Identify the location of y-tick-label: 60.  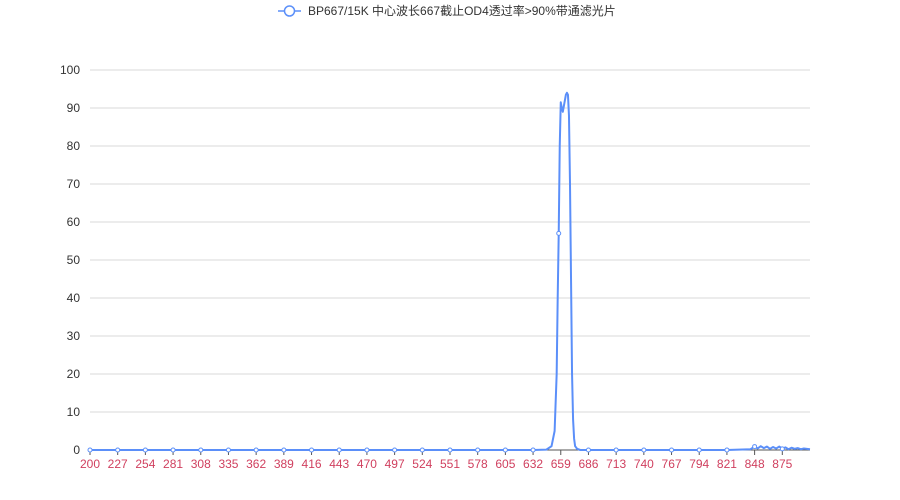
(74, 222).